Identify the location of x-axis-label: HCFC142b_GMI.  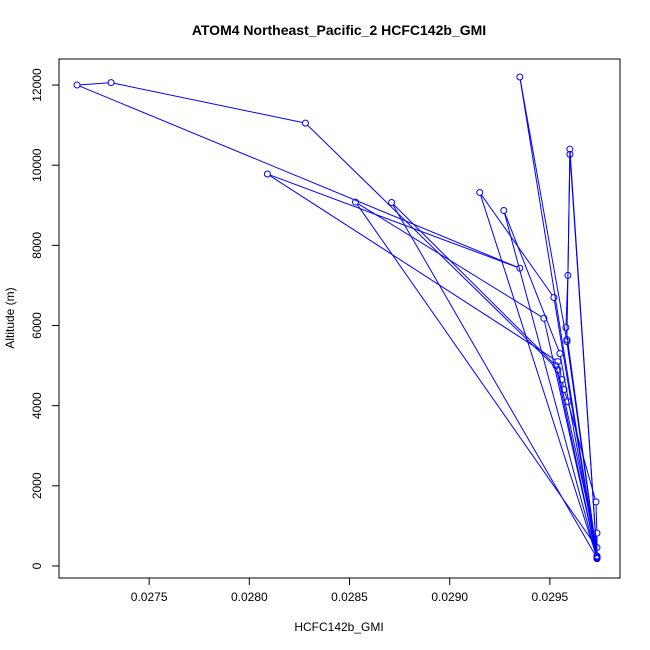
(338, 627).